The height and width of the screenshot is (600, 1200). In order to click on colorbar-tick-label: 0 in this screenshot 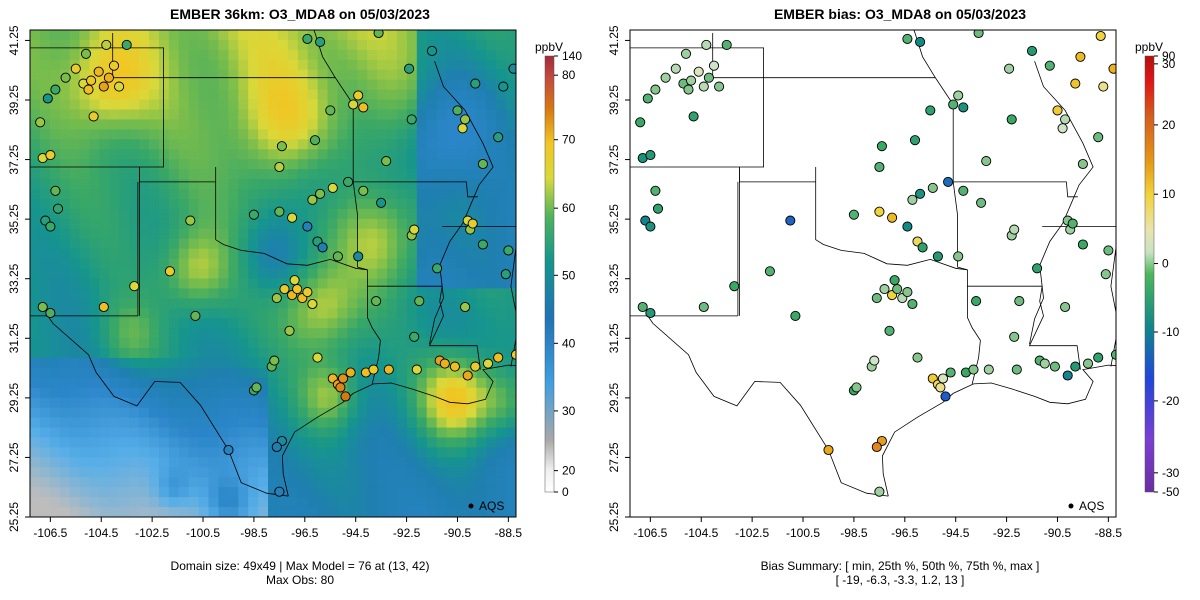, I will do `click(565, 492)`.